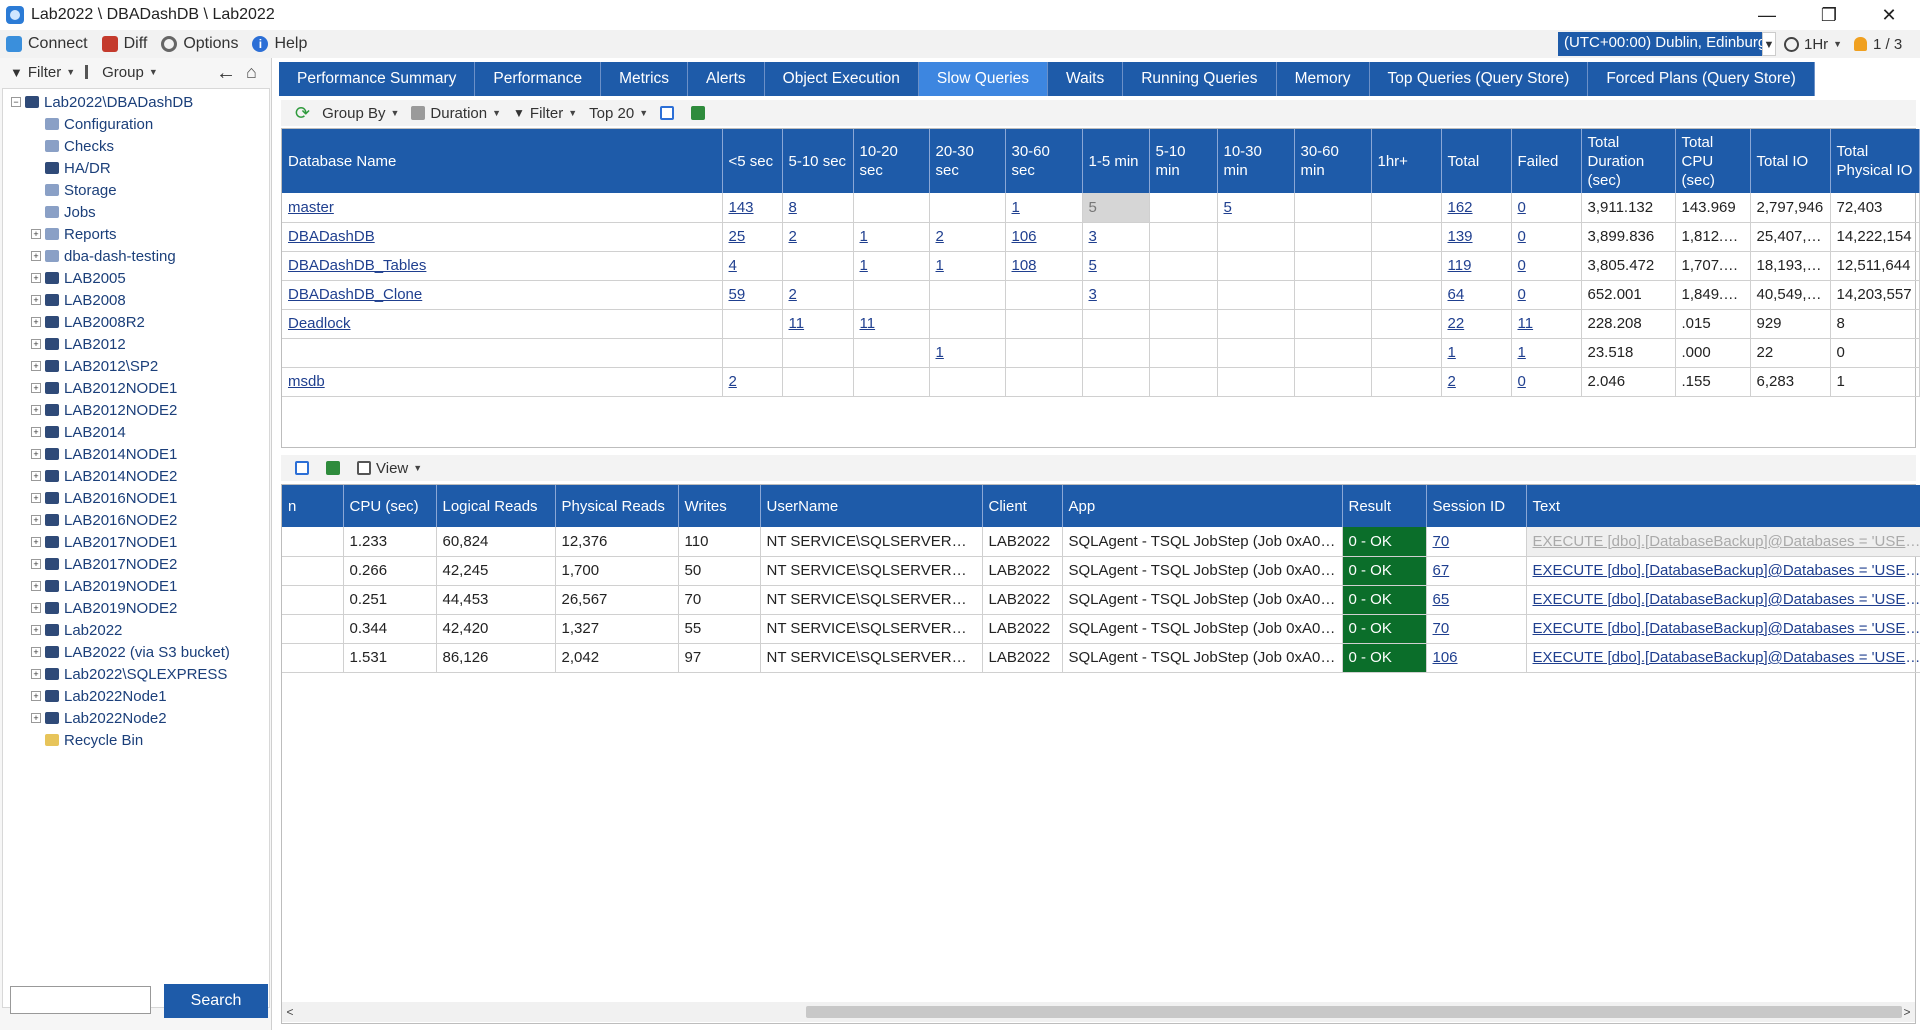 Image resolution: width=1920 pixels, height=1030 pixels. Describe the element at coordinates (818, 208) in the screenshot. I see `table-cell: 8` at that location.